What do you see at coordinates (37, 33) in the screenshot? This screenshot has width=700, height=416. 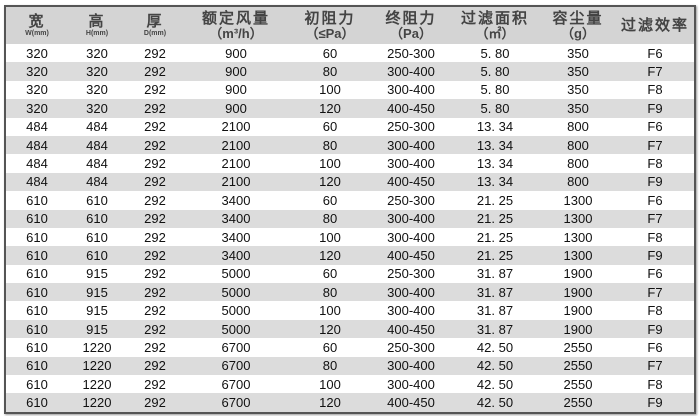 I see `header-unit: W(mm)` at bounding box center [37, 33].